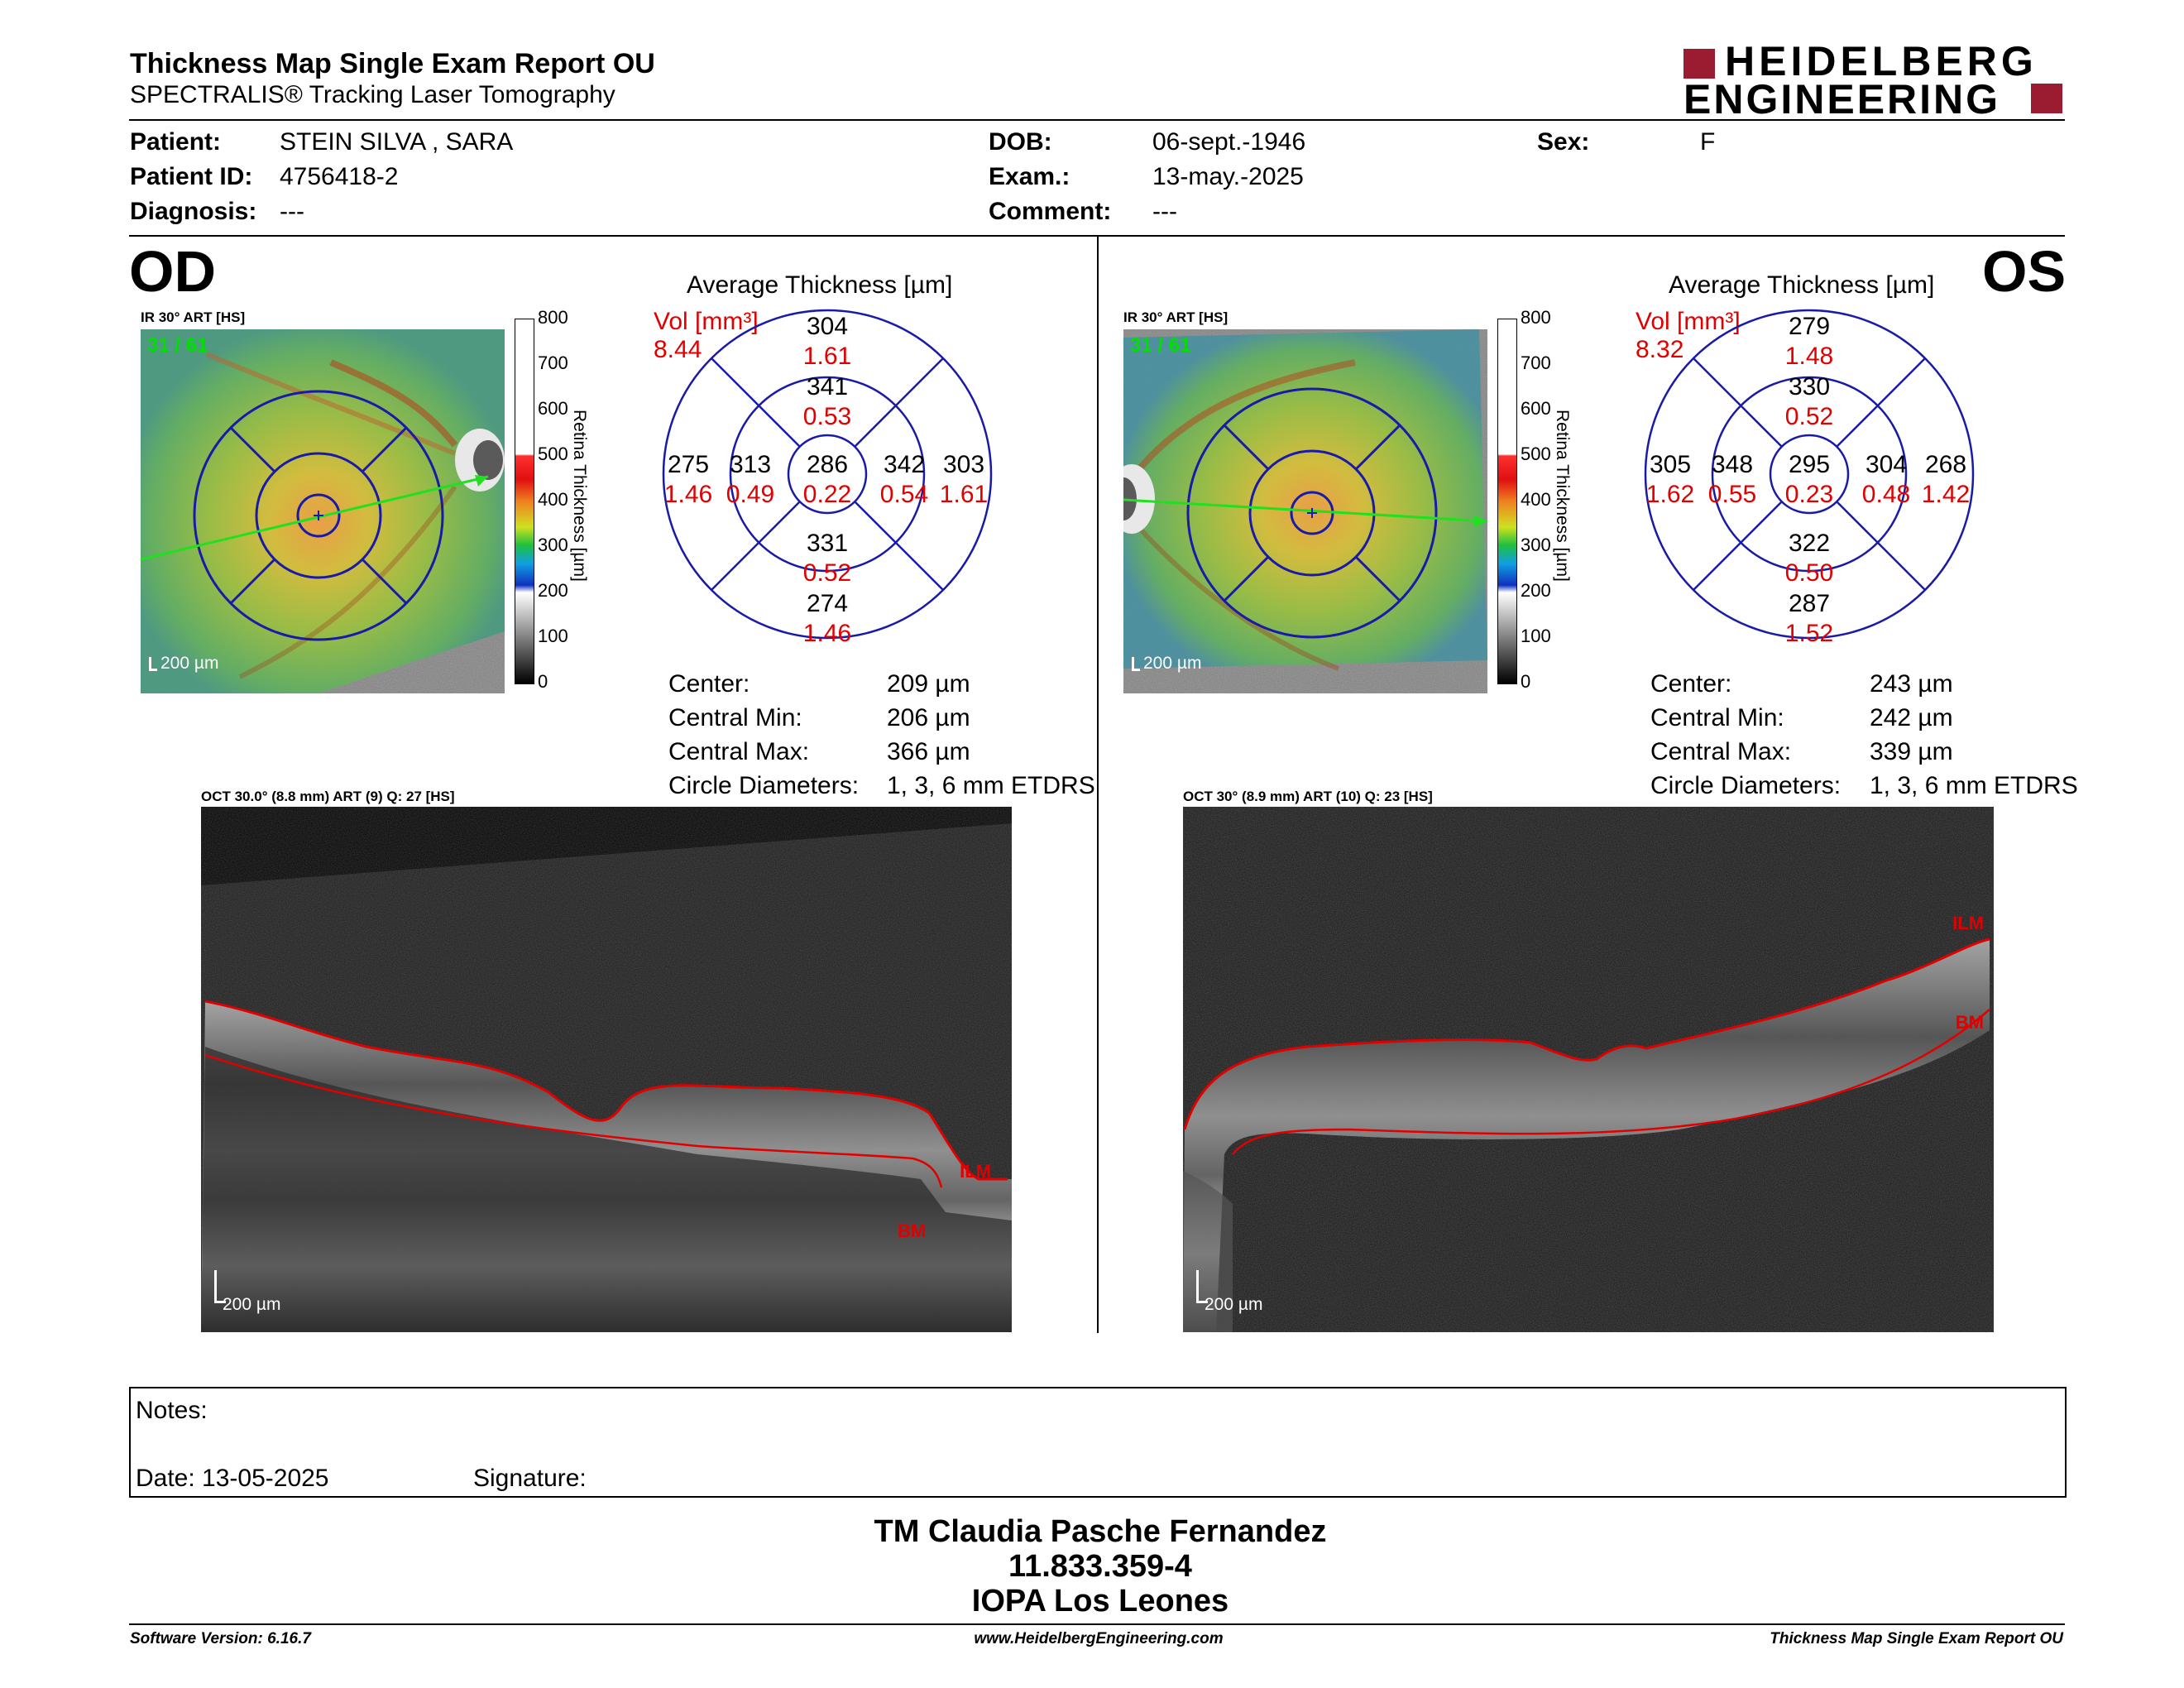 The height and width of the screenshot is (1688, 2184). Describe the element at coordinates (827, 386) in the screenshot. I see `od-sup-inner: 341` at that location.